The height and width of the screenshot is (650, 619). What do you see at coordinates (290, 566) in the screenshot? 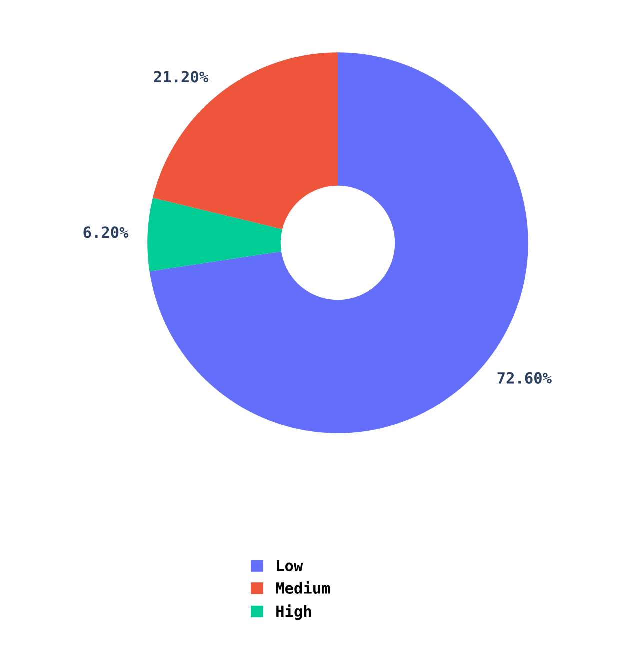
I see `legend-label: Low` at bounding box center [290, 566].